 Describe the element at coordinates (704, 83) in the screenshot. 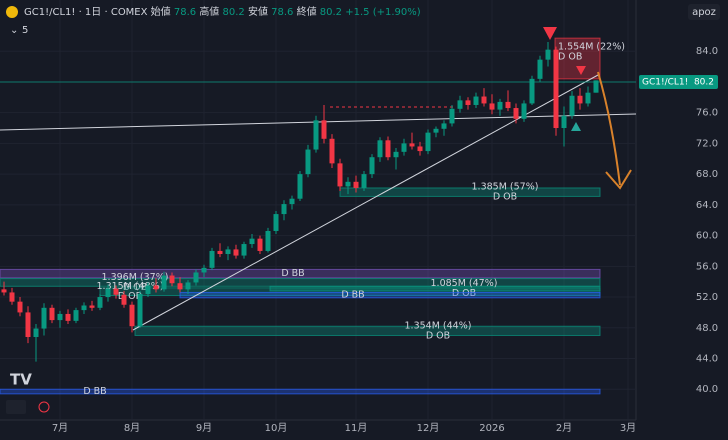

I see `price-tag-value: 80.2` at that location.